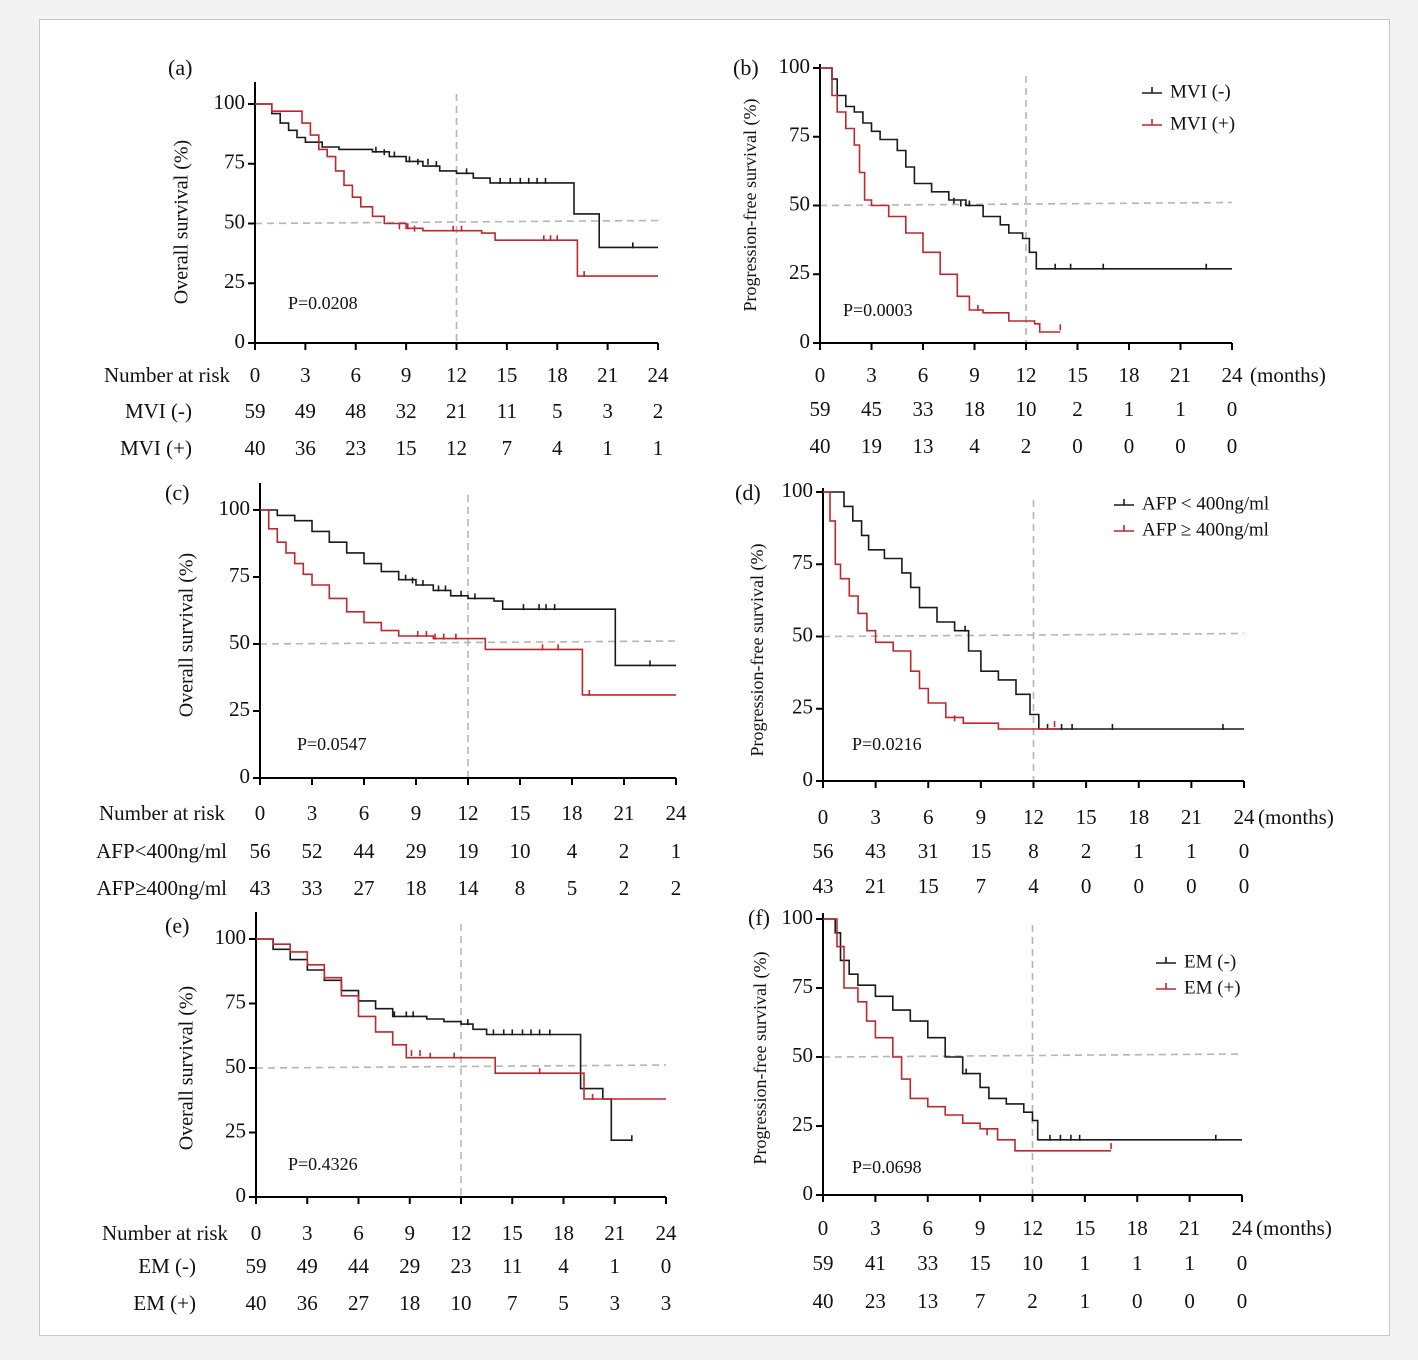  What do you see at coordinates (164, 1303) in the screenshot?
I see `risk-row-label: EM (+)` at bounding box center [164, 1303].